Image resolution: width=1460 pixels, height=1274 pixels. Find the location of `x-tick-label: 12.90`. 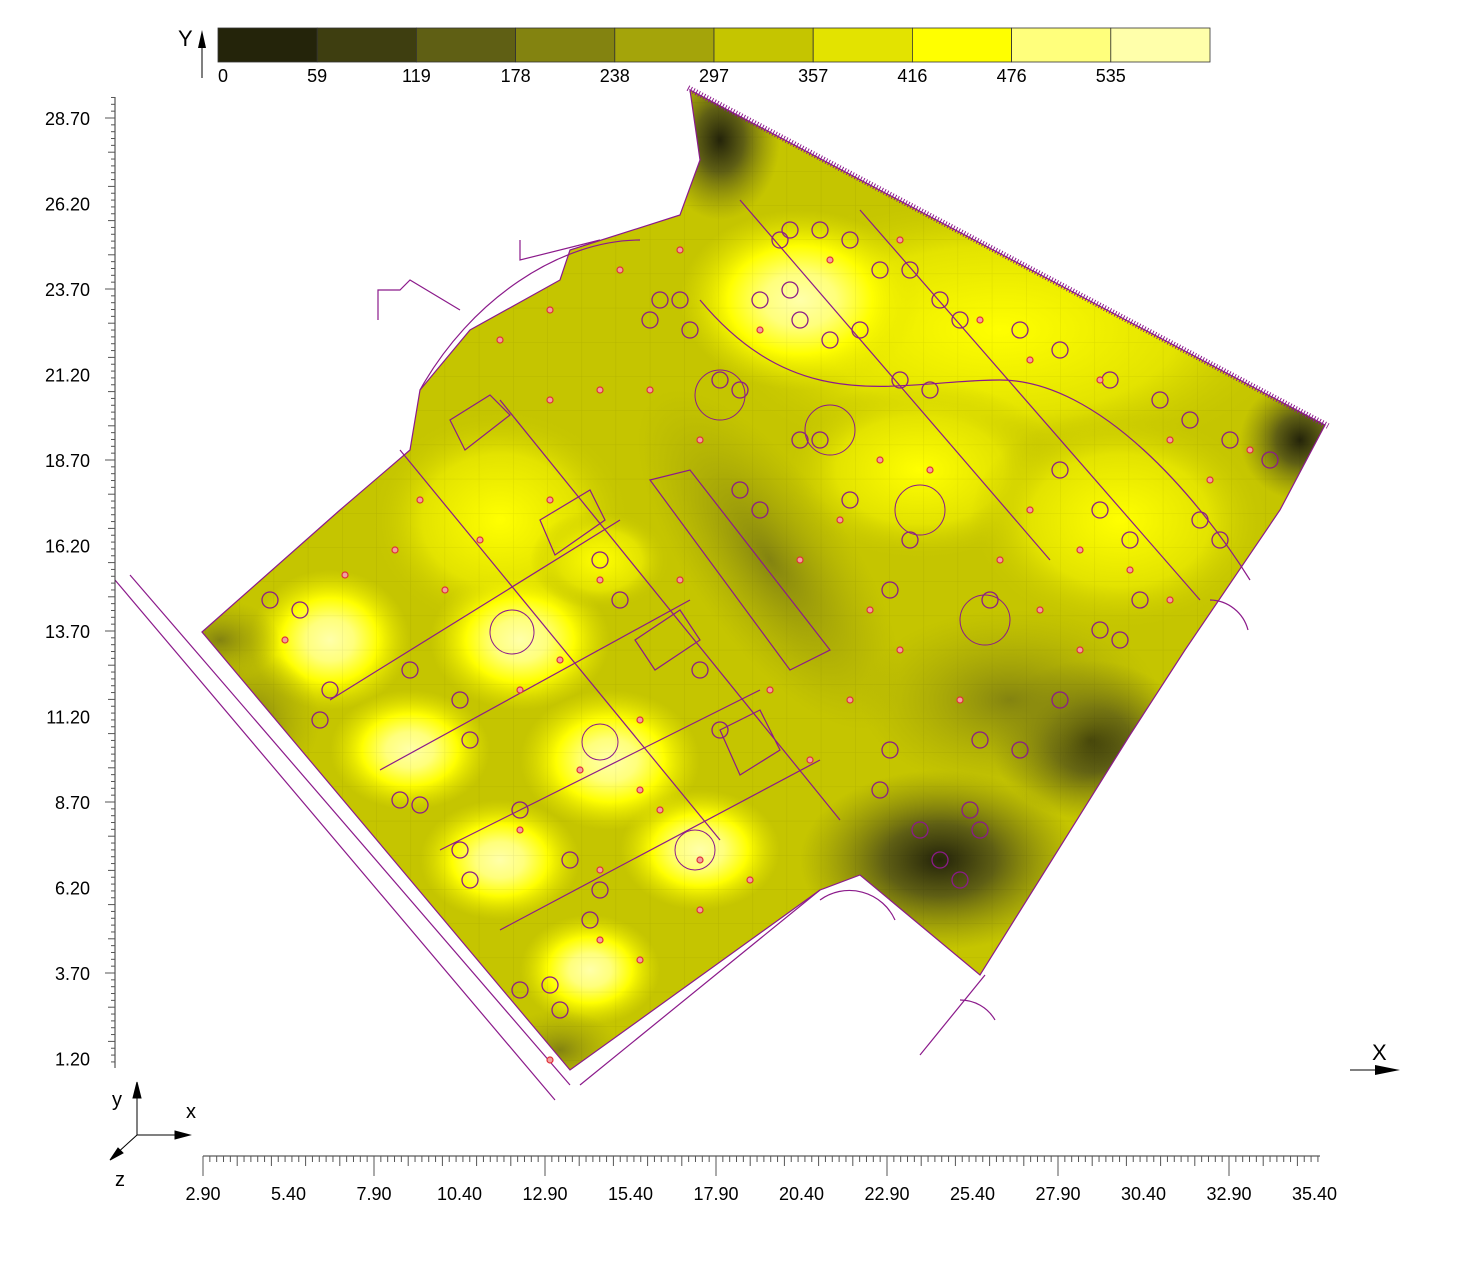

x-tick-label: 12.90 is located at coordinates (544, 1194).